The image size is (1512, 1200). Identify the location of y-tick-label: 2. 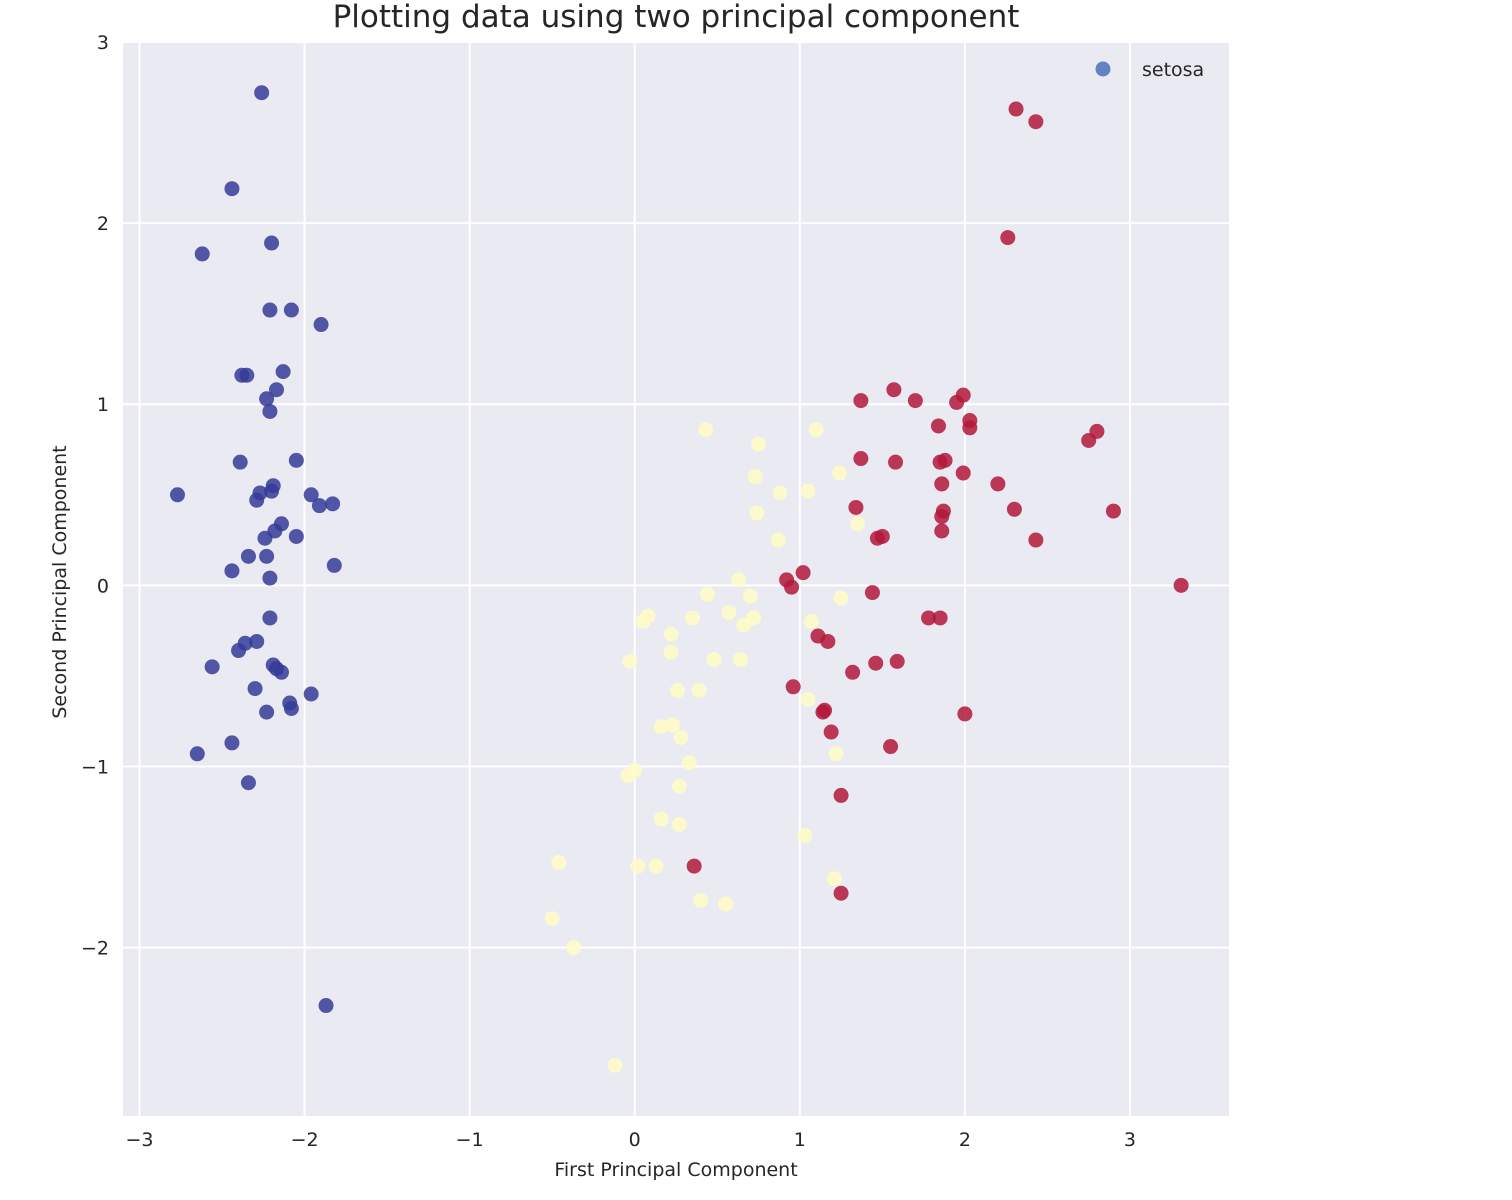
(103, 224).